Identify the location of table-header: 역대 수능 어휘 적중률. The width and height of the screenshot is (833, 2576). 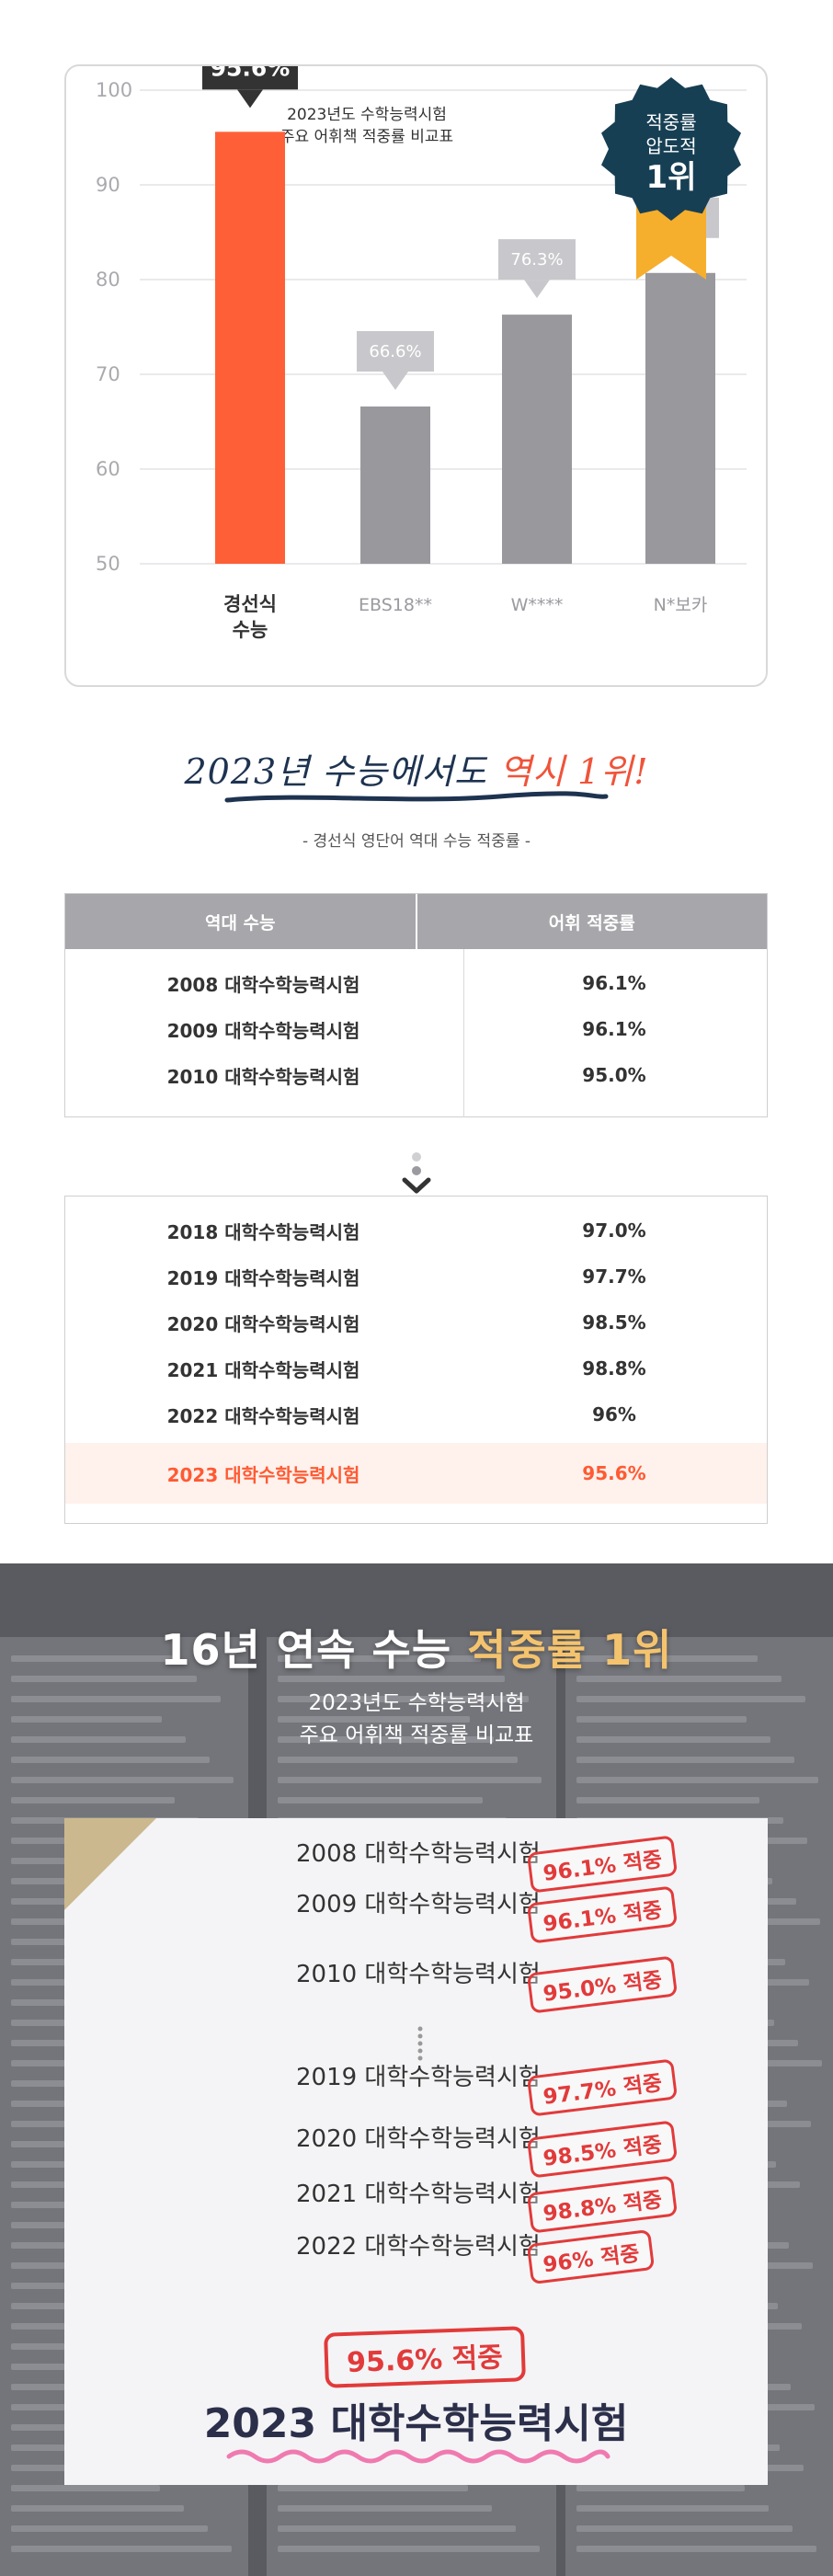
(416, 921).